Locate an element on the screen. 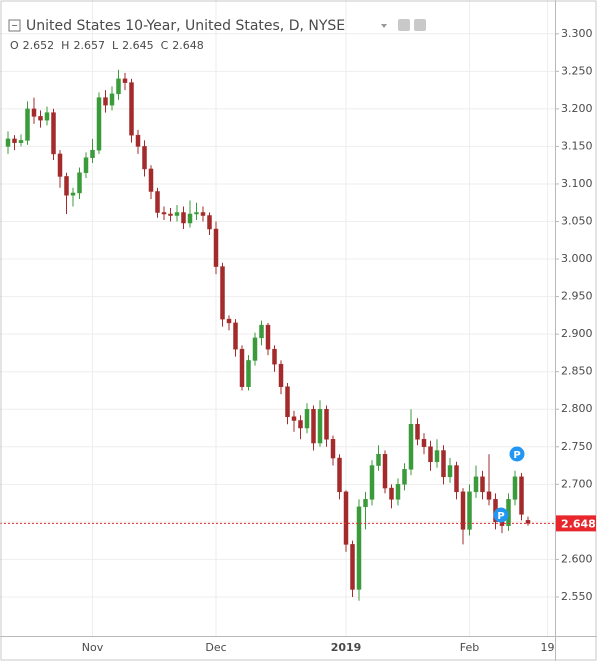 The height and width of the screenshot is (661, 597). y-tick-label: 2.600 is located at coordinates (577, 558).